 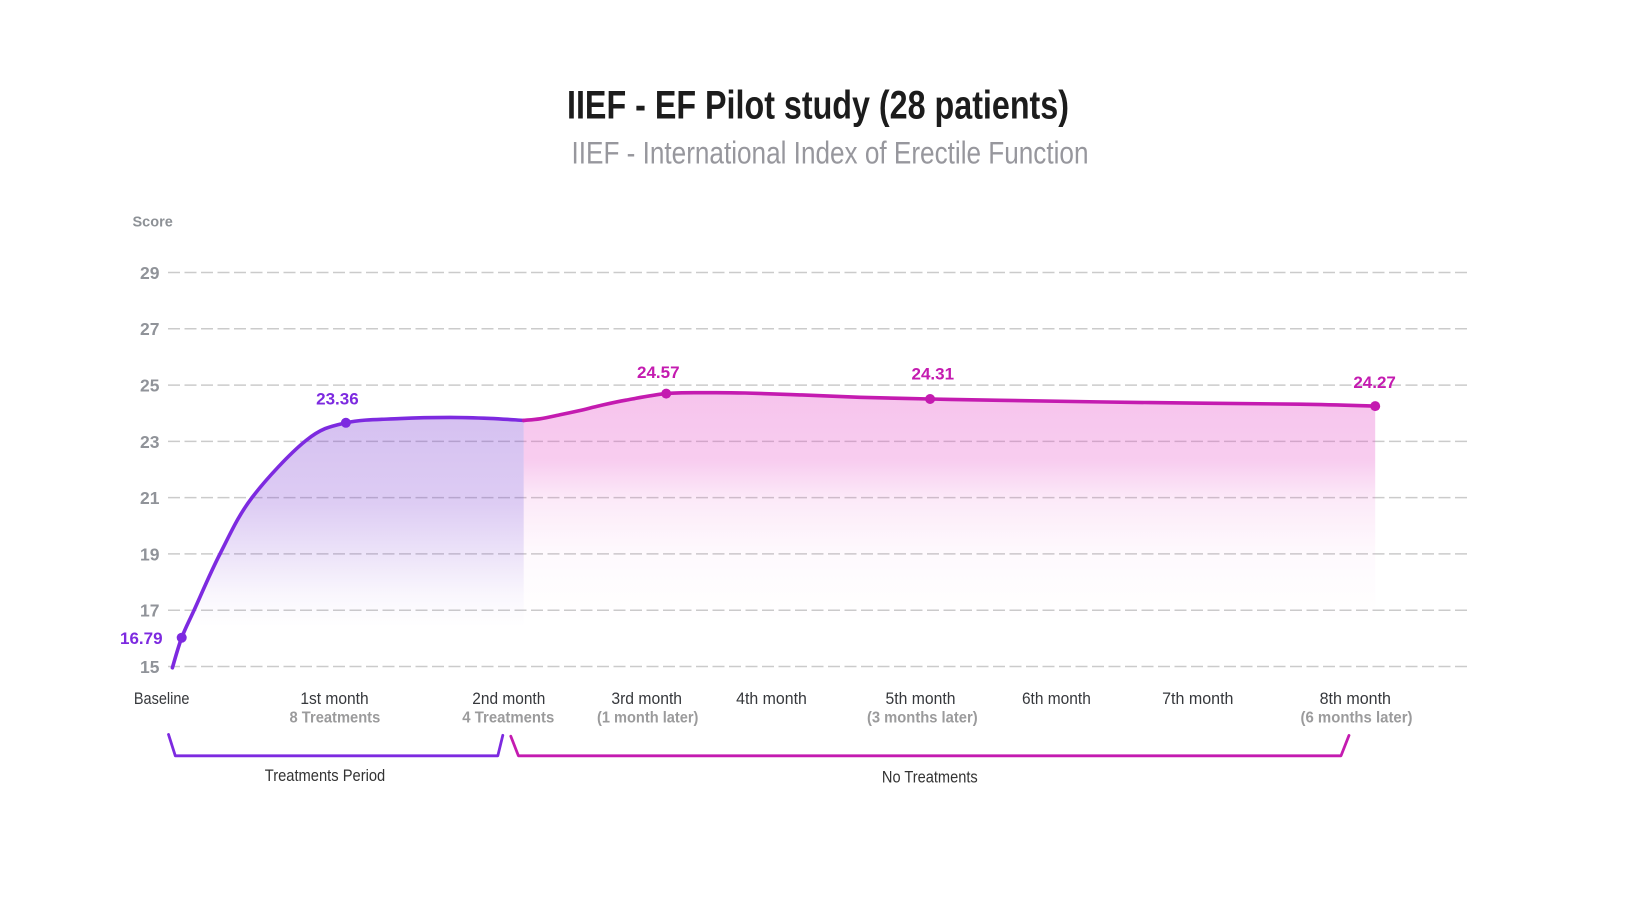 I want to click on svg-text: 5th month, so click(x=921, y=699).